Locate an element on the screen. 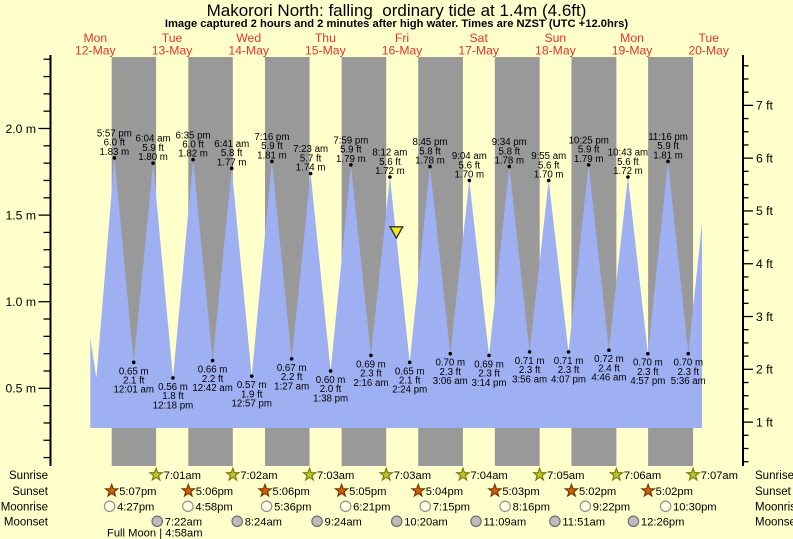 The height and width of the screenshot is (539, 793). low-tide-label: 2.4 ft is located at coordinates (609, 368).